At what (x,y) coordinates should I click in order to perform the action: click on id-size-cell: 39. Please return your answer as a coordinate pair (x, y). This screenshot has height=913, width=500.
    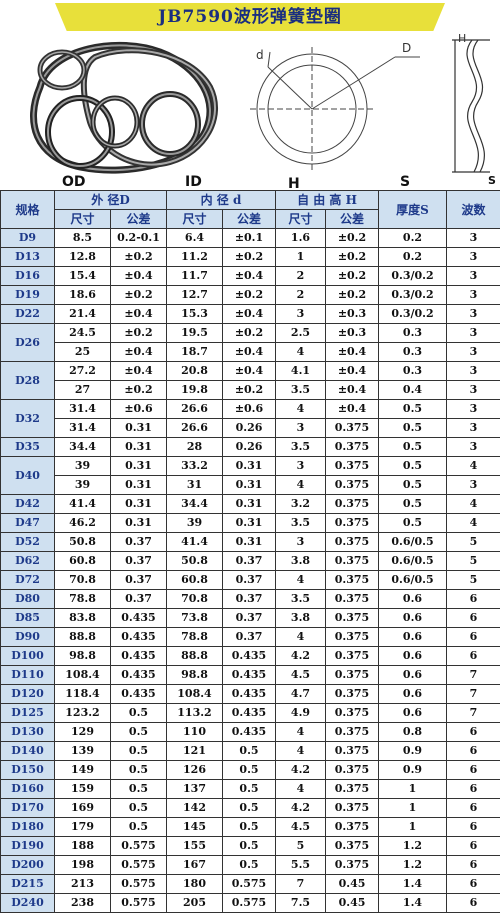
    Looking at the image, I should click on (195, 523).